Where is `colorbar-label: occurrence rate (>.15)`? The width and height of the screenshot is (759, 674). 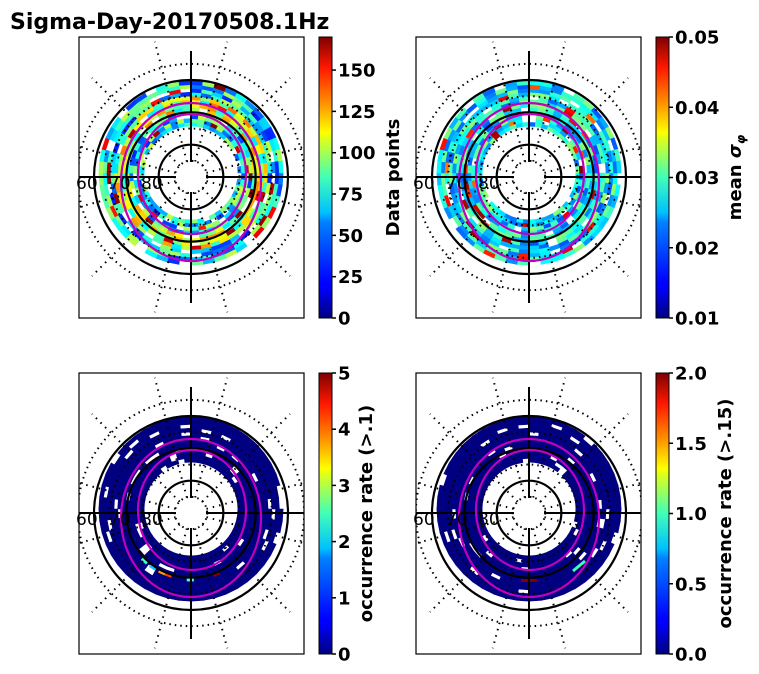
colorbar-label: occurrence rate (>.15) is located at coordinates (725, 514).